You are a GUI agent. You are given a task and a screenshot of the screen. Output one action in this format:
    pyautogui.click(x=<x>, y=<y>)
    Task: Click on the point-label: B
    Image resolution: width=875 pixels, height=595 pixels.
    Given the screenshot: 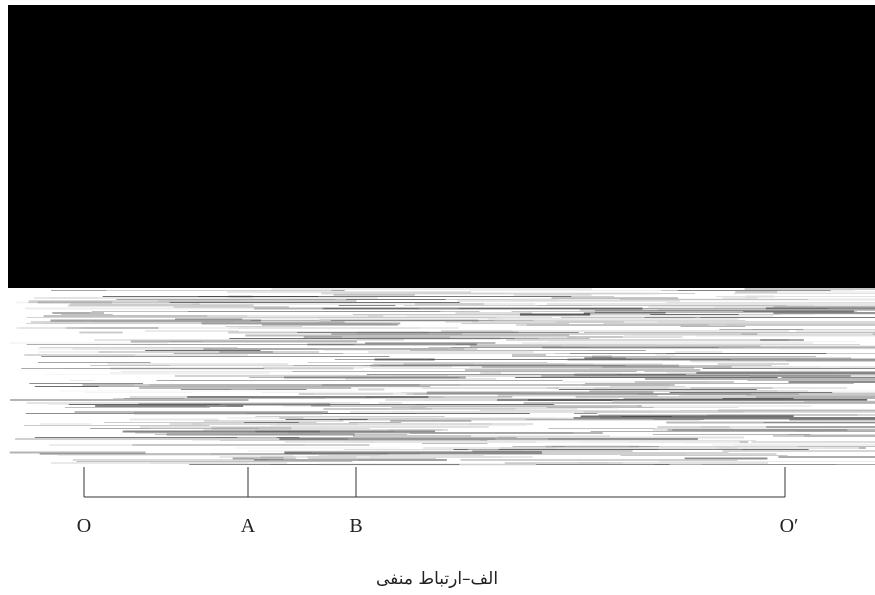 What is the action you would take?
    pyautogui.click(x=355, y=526)
    